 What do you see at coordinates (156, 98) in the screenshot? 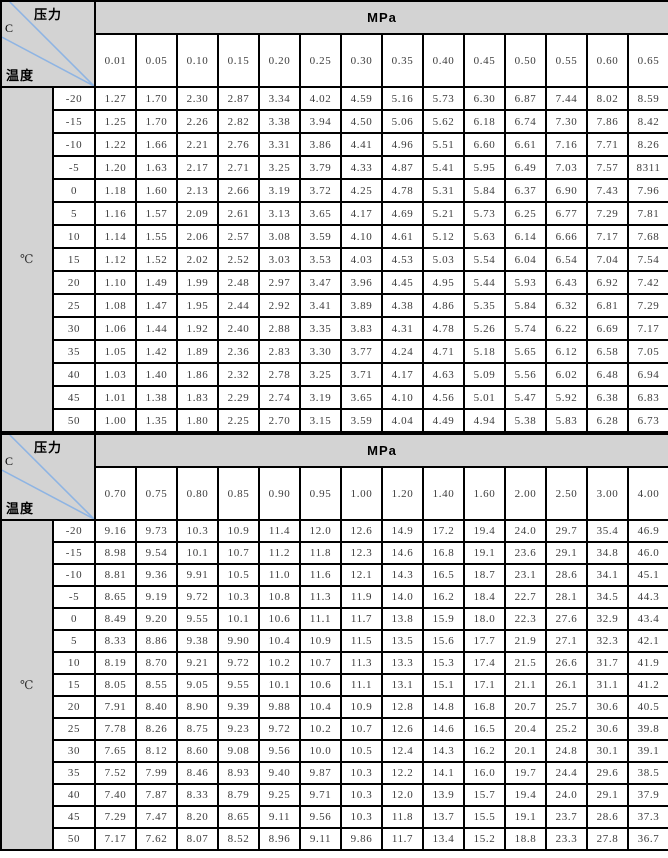
I see `value-cell: 1.70` at bounding box center [156, 98].